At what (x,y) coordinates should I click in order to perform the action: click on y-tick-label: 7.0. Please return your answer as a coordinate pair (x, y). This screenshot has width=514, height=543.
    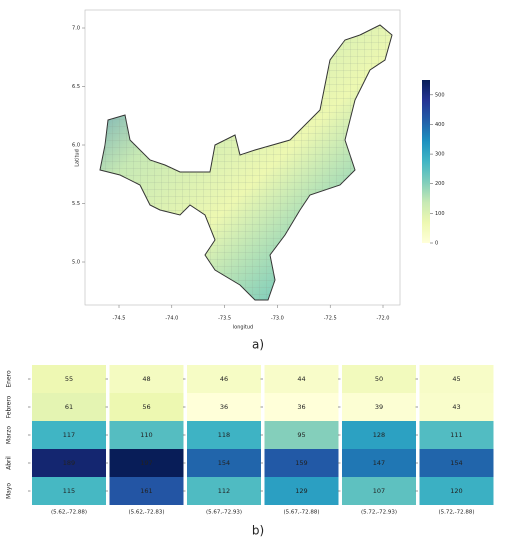
    Looking at the image, I should click on (76, 29).